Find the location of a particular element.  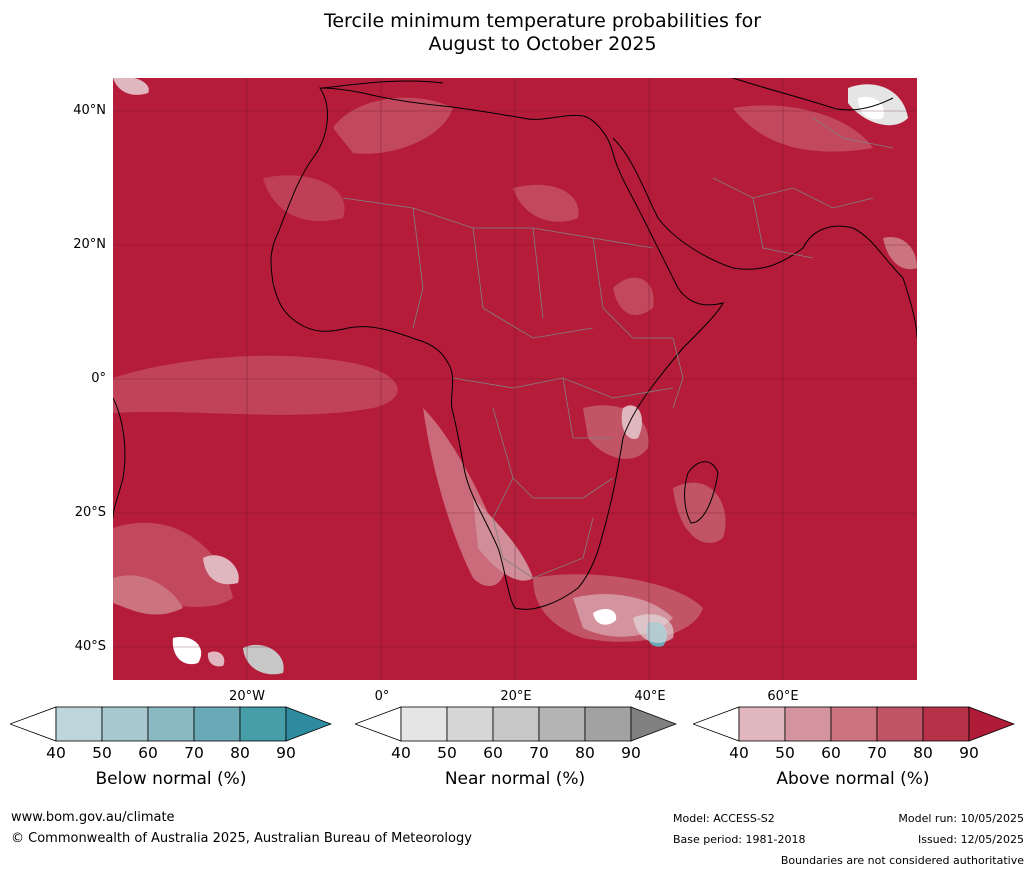

colorbar-above-tick: 90 is located at coordinates (969, 753).